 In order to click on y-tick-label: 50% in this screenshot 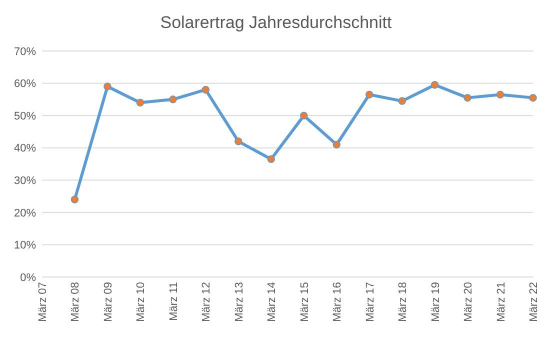, I will do `click(25, 116)`.